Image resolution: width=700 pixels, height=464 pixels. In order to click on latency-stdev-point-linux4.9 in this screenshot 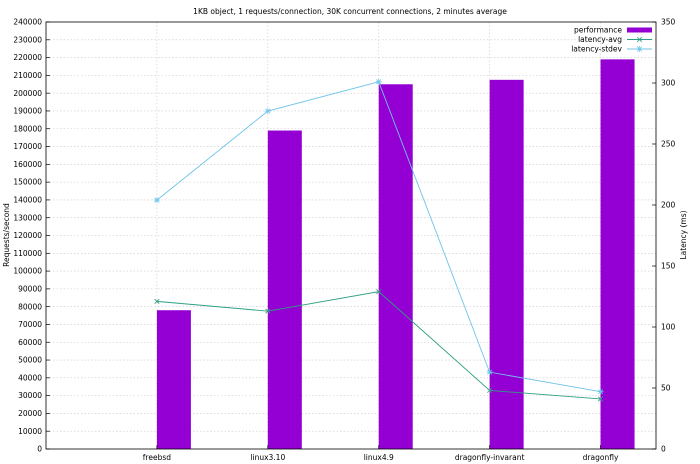, I will do `click(378, 81)`.